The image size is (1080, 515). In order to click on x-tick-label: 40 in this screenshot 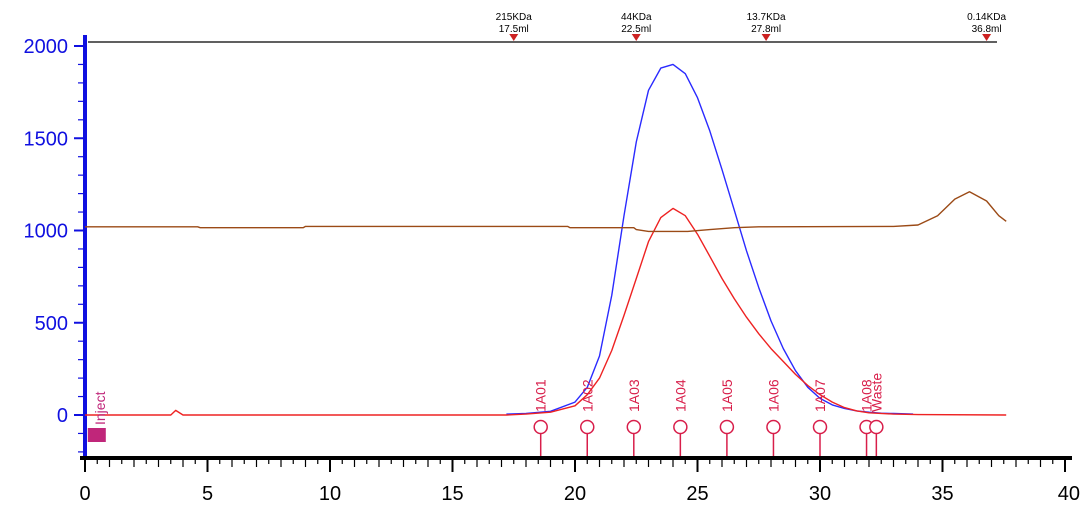, I will do `click(1069, 494)`.